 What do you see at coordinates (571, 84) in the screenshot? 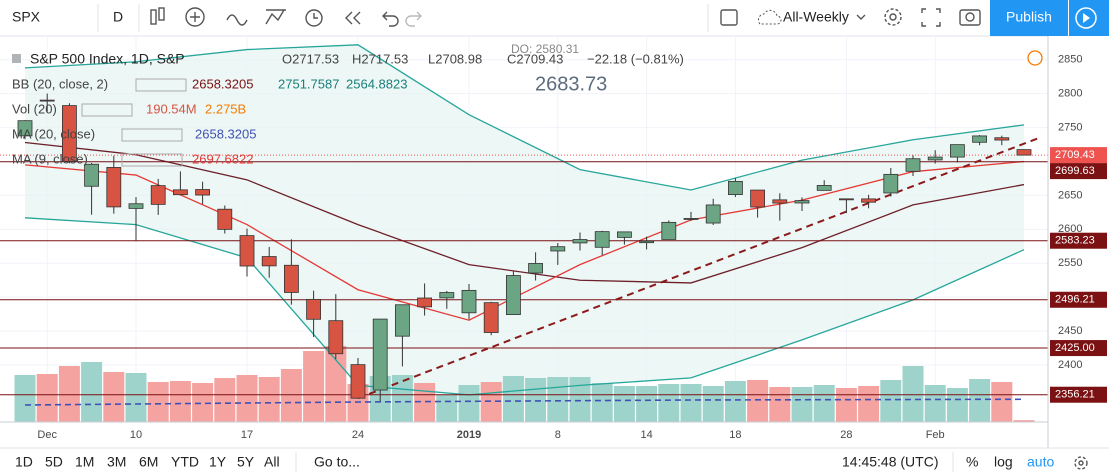
I see `crosshair-price: 2683.73` at bounding box center [571, 84].